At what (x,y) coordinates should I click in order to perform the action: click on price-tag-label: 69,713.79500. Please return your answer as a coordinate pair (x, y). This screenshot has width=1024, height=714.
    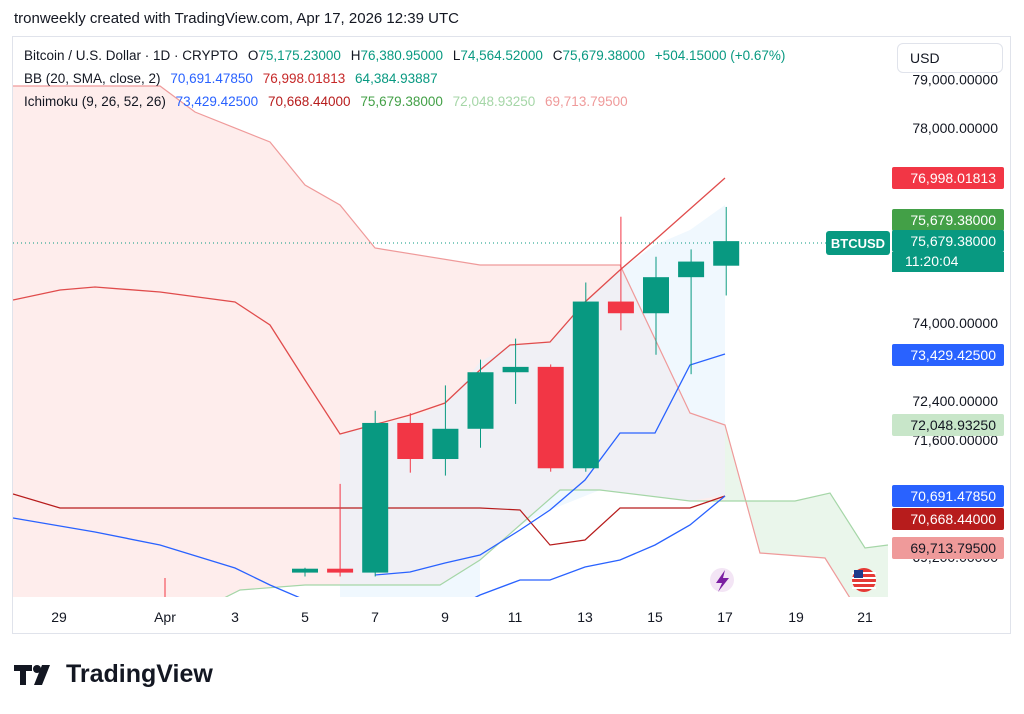
    Looking at the image, I should click on (953, 548).